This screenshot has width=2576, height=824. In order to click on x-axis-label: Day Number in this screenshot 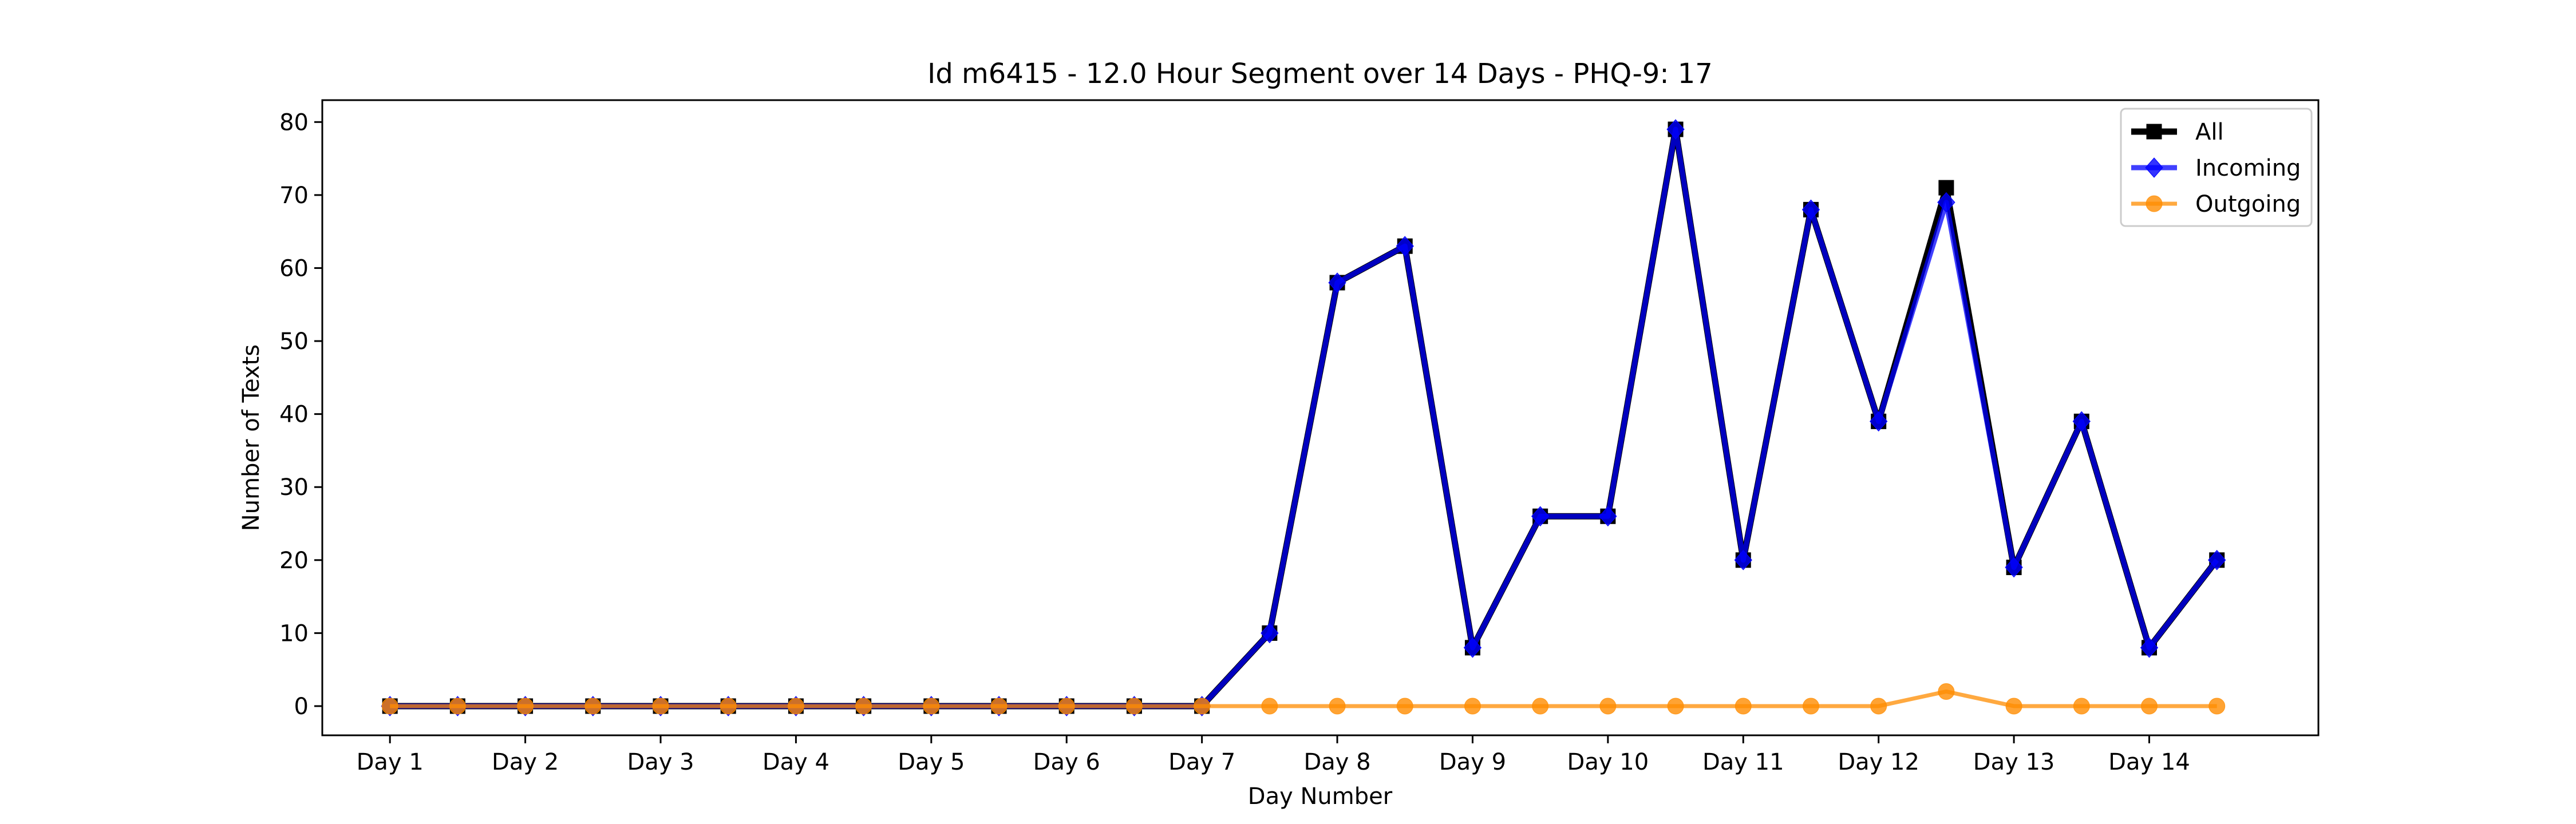, I will do `click(1320, 796)`.